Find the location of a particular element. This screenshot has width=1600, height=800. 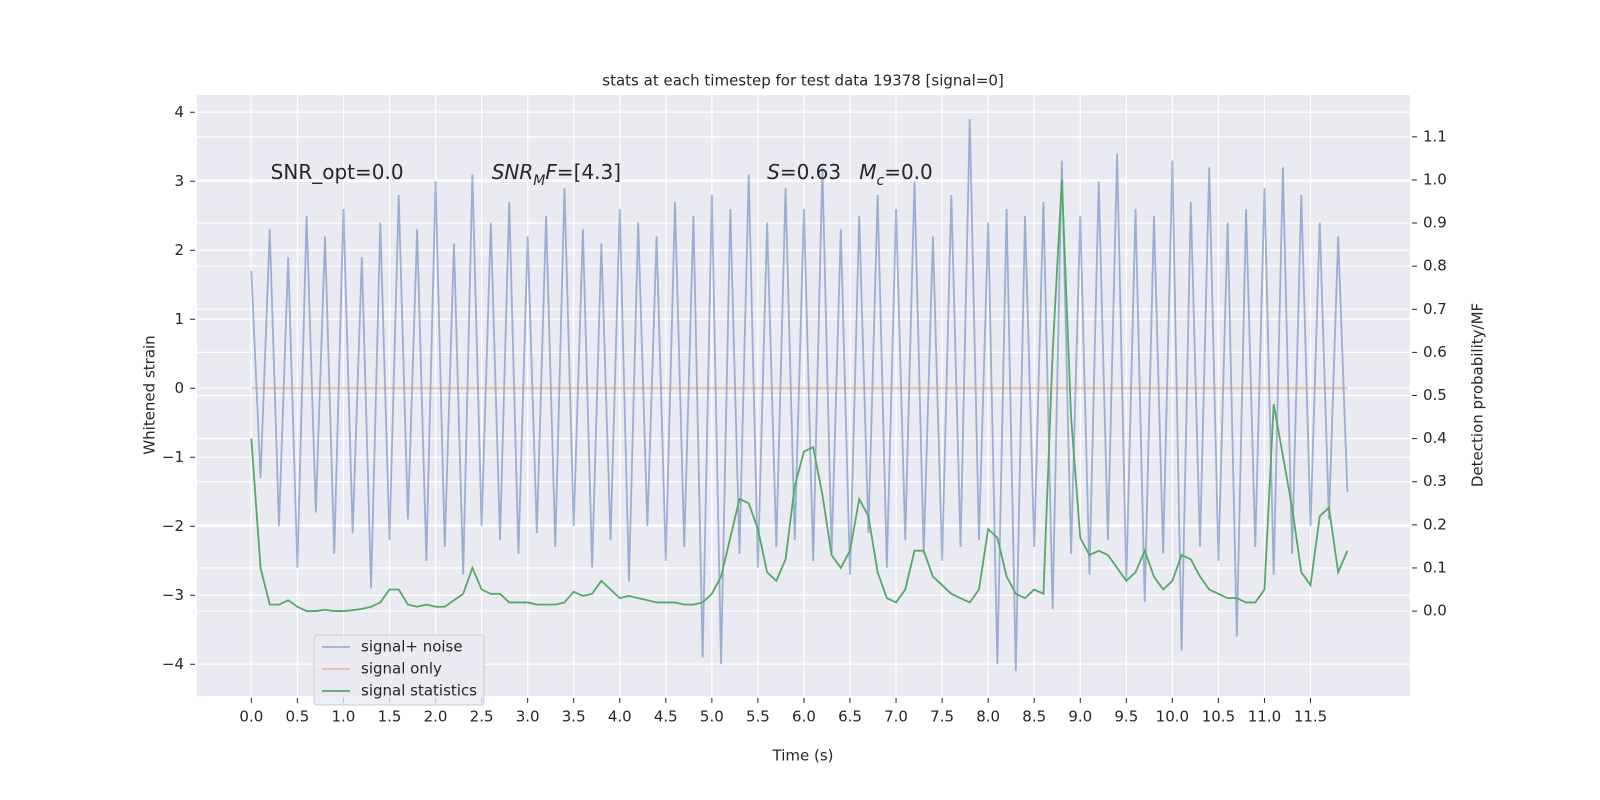

y2-tick-label: 1.1 is located at coordinates (1435, 136).